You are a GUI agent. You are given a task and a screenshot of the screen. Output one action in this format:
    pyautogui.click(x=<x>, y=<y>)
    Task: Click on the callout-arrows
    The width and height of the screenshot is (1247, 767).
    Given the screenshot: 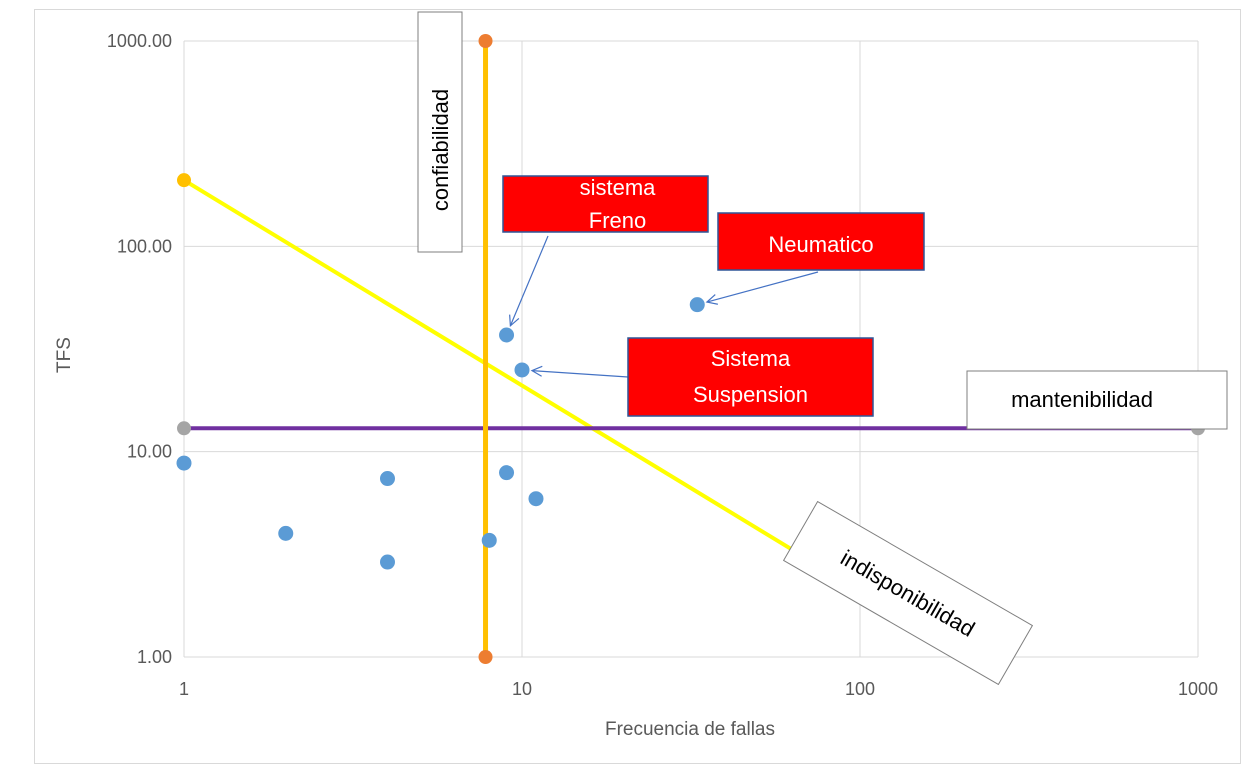 What is the action you would take?
    pyautogui.click(x=664, y=306)
    